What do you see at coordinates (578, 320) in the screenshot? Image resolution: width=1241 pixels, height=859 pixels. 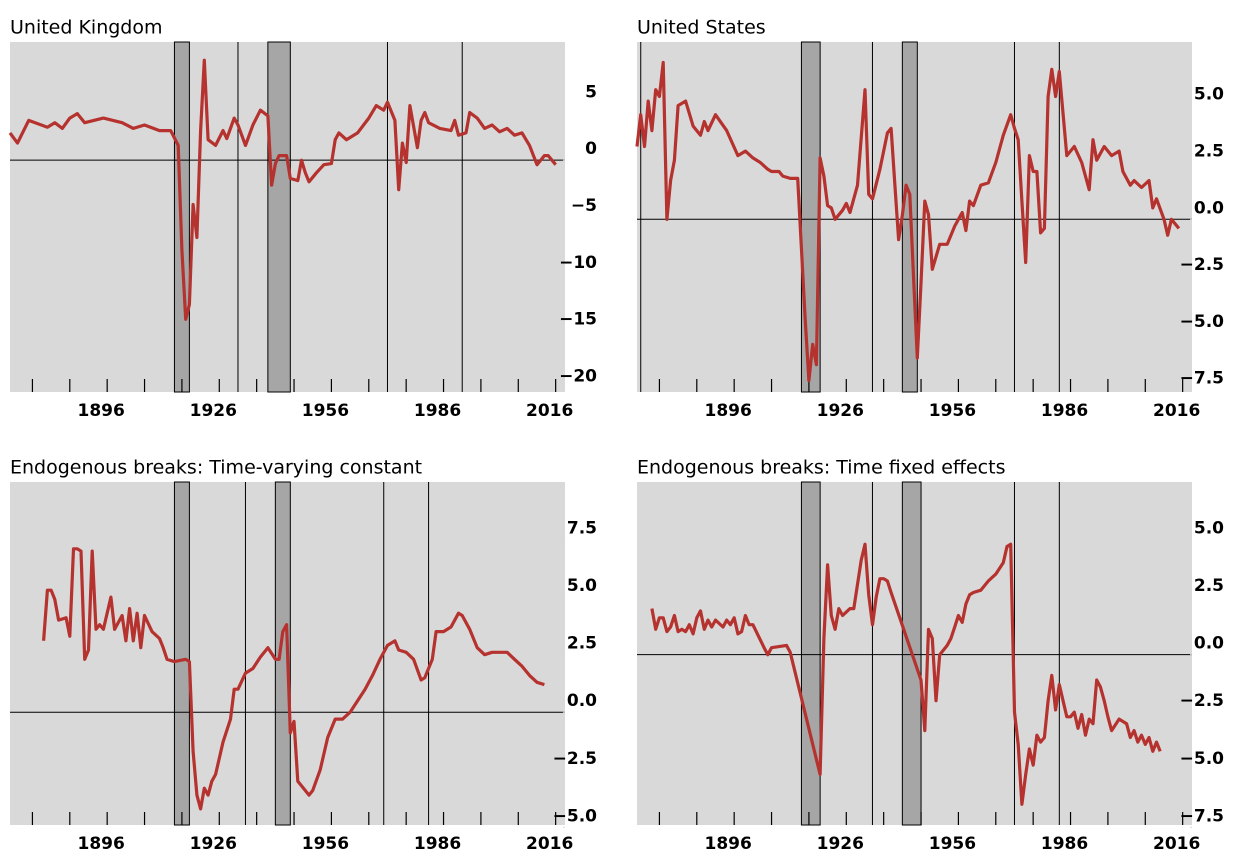 I see `y-tick-label: −15` at bounding box center [578, 320].